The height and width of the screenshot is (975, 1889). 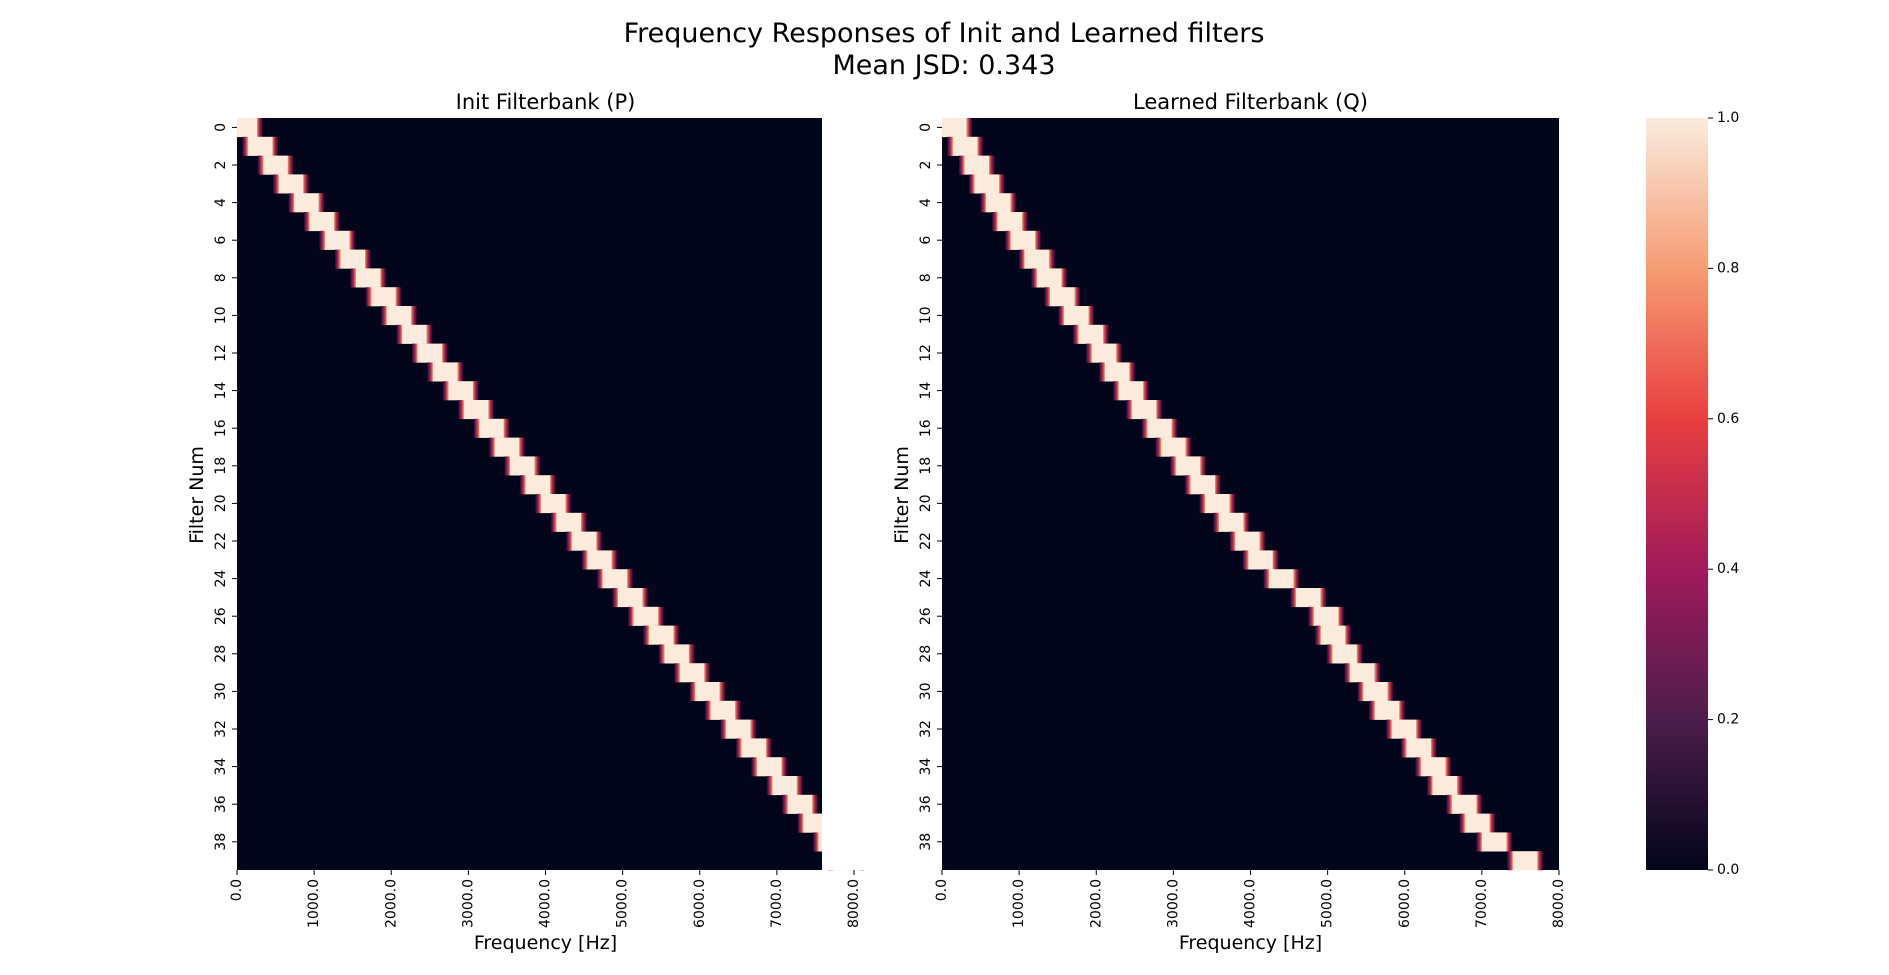 What do you see at coordinates (1728, 118) in the screenshot?
I see `colorbar-tick-label: 1.0` at bounding box center [1728, 118].